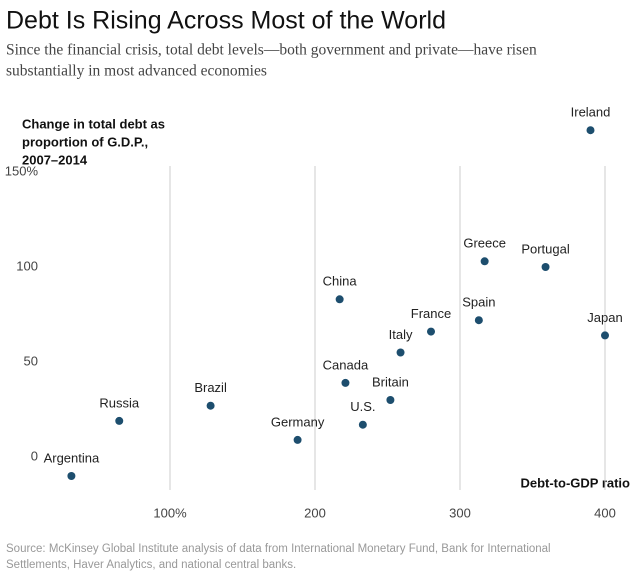 The image size is (640, 580). Describe the element at coordinates (315, 512) in the screenshot. I see `x-tick-label: 200` at that location.